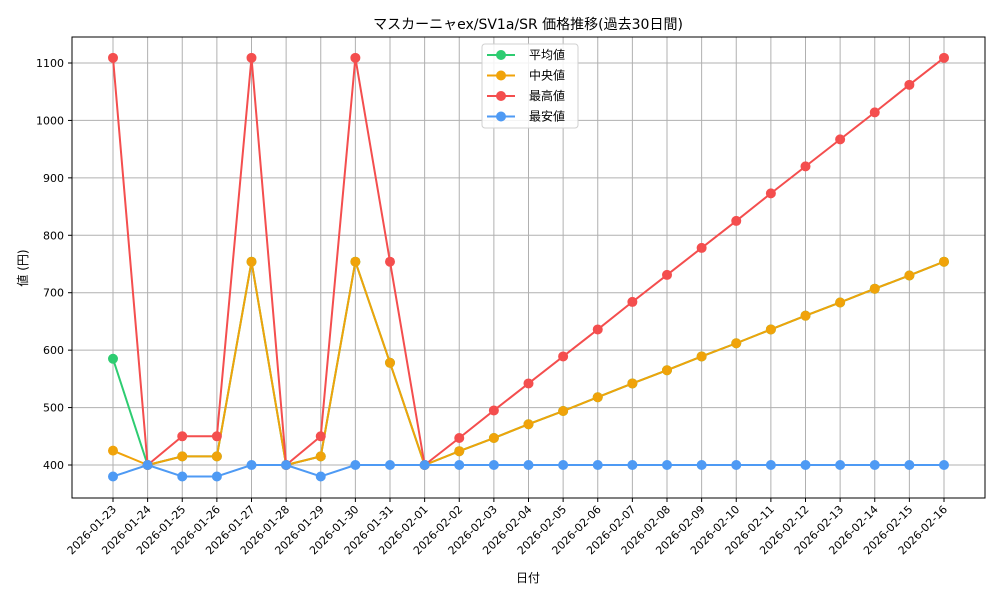 This screenshot has height=600, width=1000. I want to click on y-tick-label: 400, so click(53, 465).